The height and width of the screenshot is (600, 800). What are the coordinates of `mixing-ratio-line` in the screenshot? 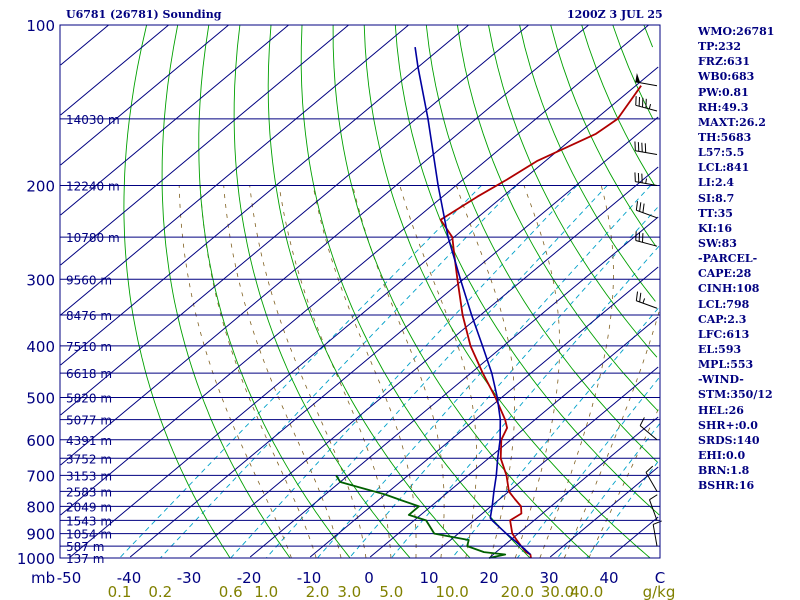 It's located at (622, 510).